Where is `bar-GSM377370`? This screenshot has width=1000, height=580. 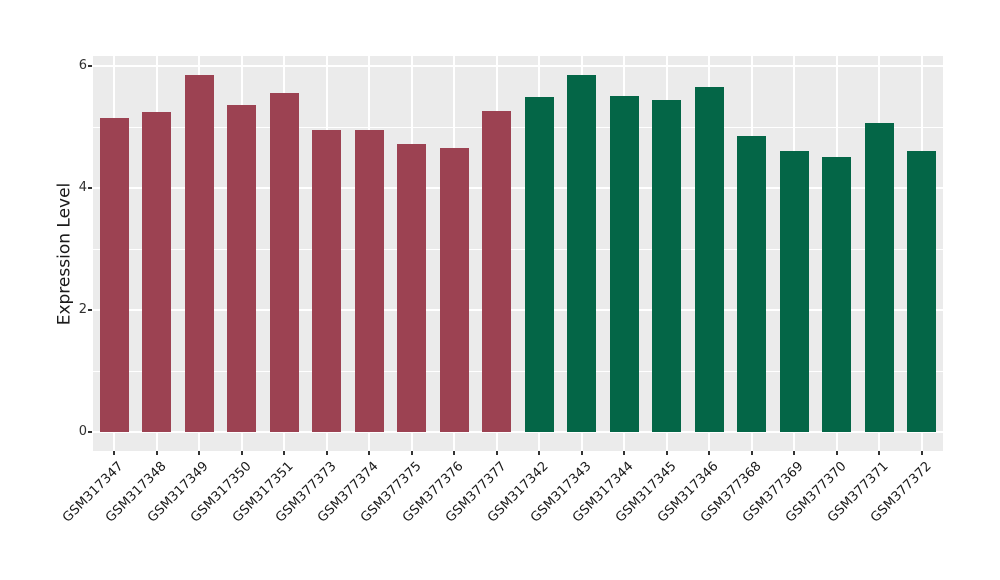
bar-GSM377370 is located at coordinates (837, 294).